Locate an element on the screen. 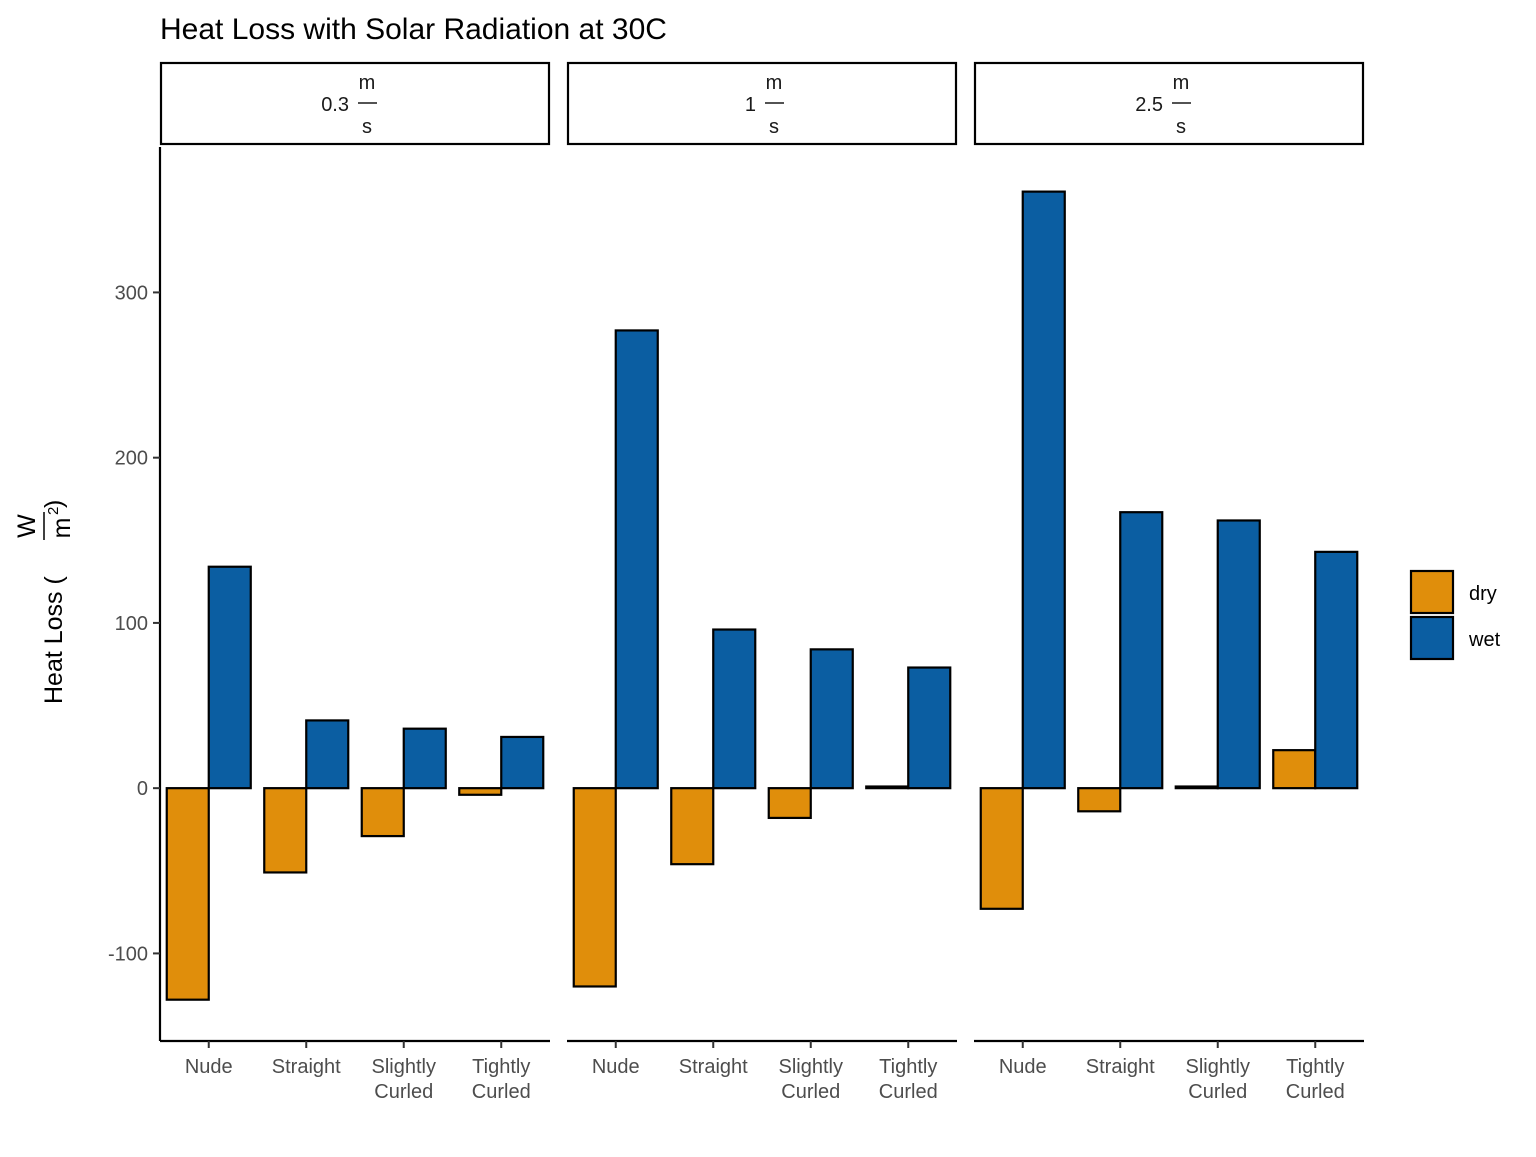 This screenshot has width=1536, height=1157. y-axis-label-denominator: m is located at coordinates (62, 528).